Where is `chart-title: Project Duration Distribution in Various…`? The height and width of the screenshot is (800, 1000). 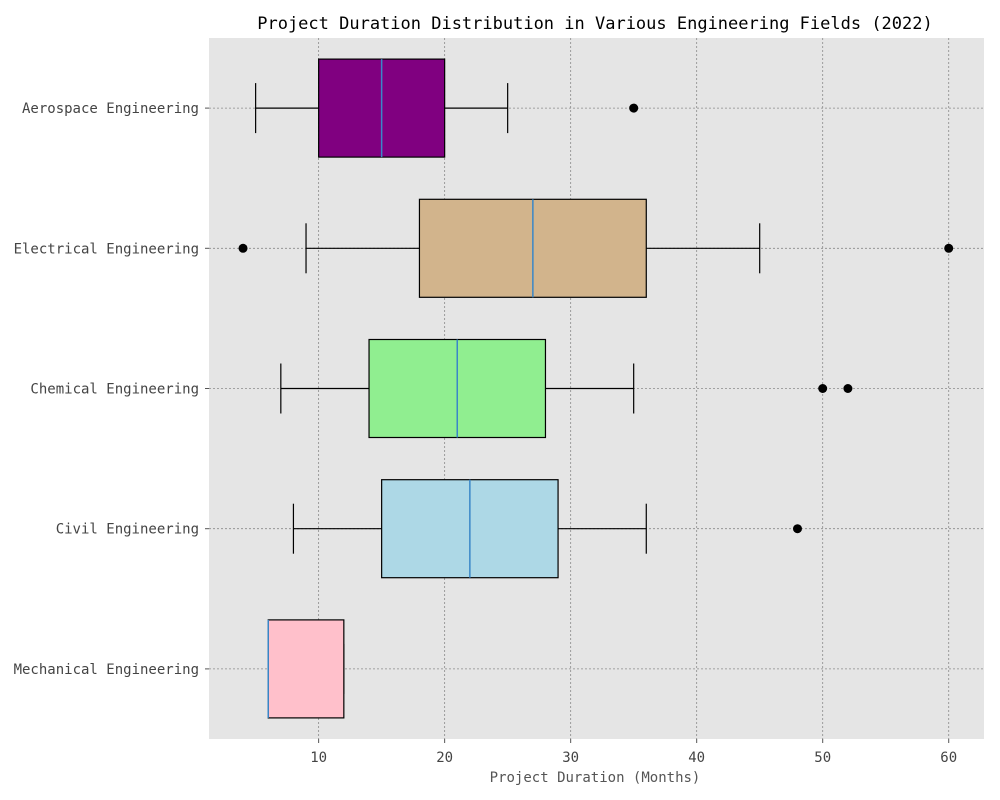 chart-title: Project Duration Distribution in Various… is located at coordinates (595, 24).